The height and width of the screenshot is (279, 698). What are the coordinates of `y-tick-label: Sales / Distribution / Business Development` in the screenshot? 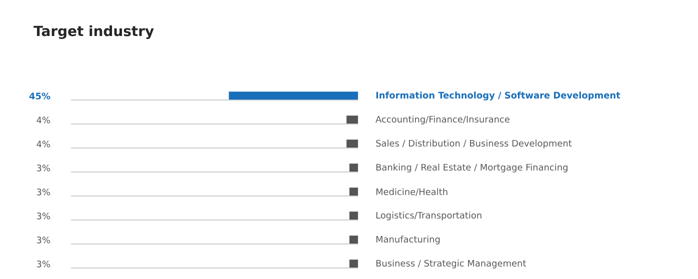 It's located at (474, 144).